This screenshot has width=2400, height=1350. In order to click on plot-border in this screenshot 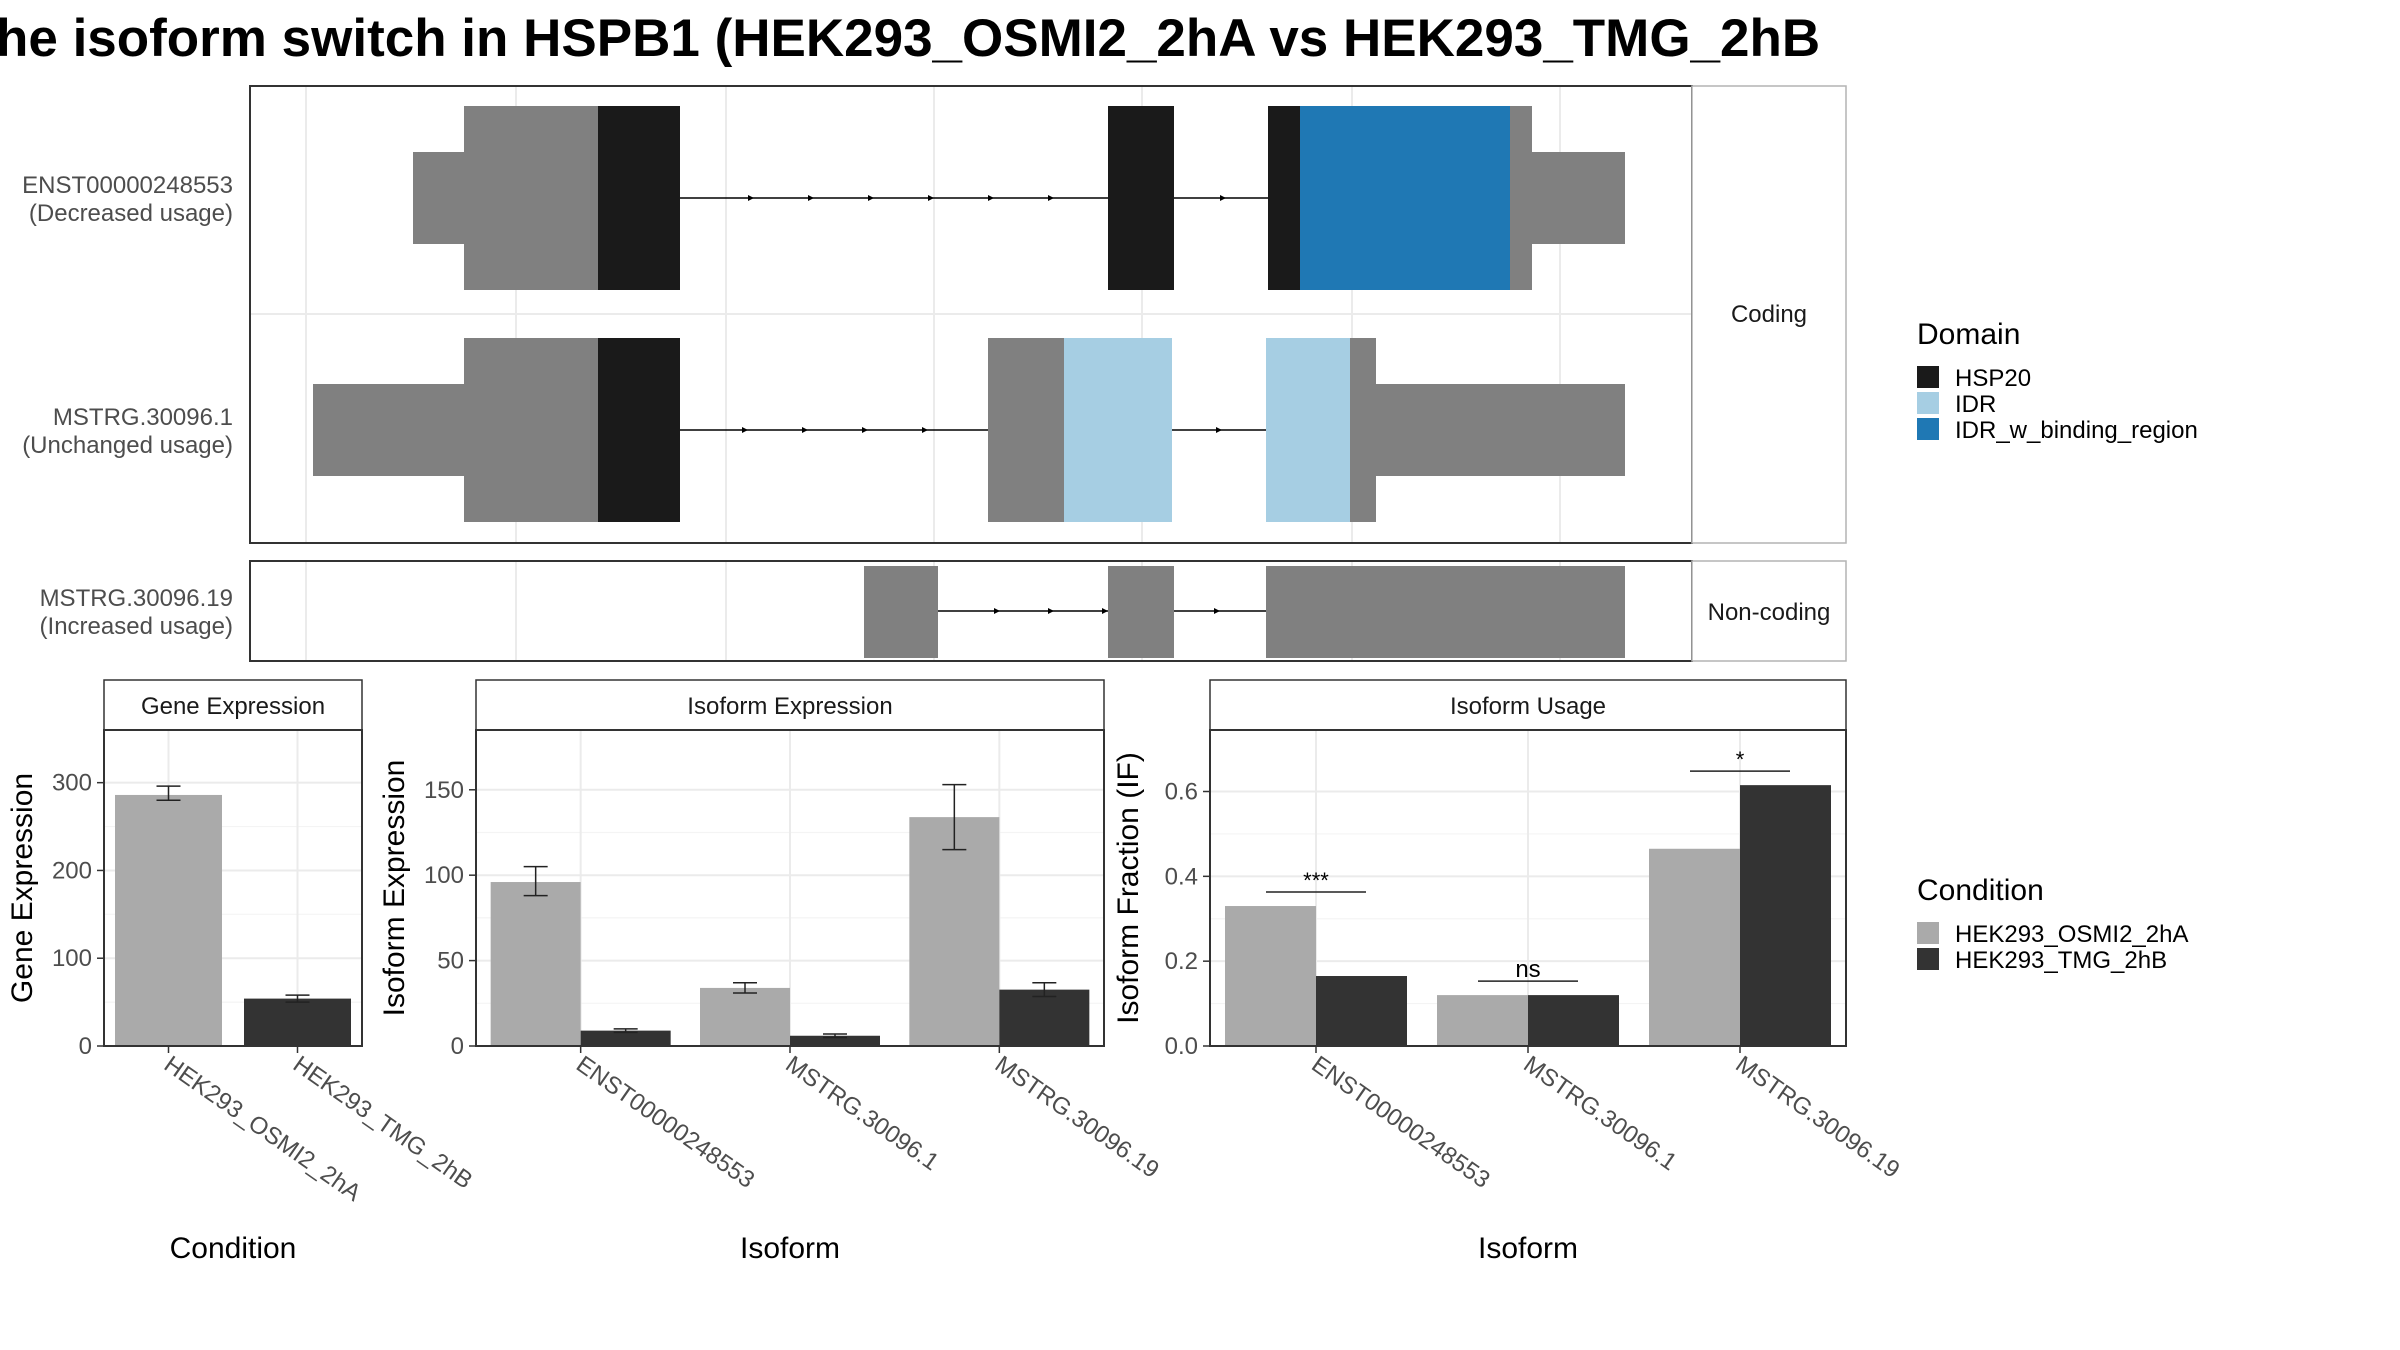, I will do `click(233, 888)`.